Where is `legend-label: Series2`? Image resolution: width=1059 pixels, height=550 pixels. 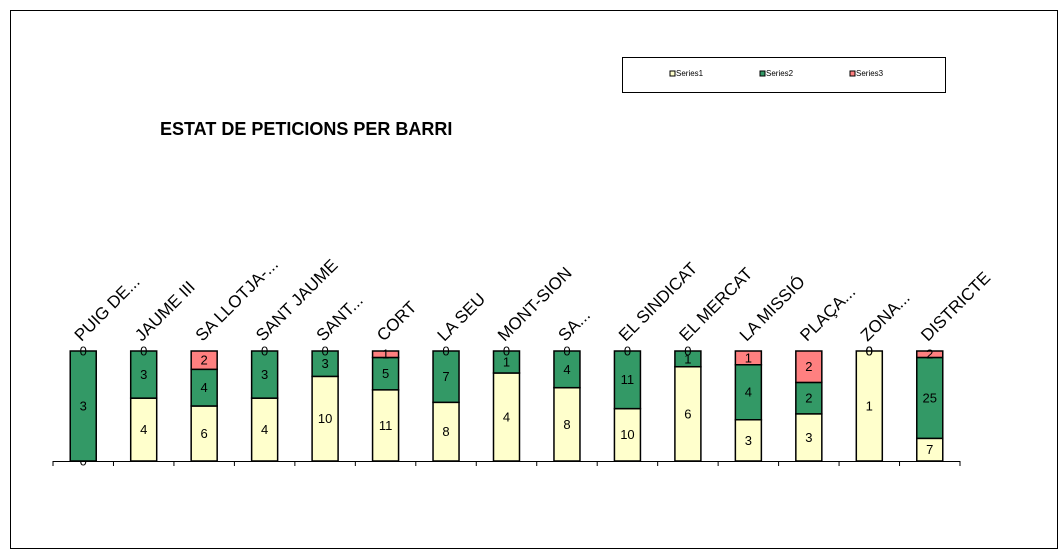 legend-label: Series2 is located at coordinates (780, 73).